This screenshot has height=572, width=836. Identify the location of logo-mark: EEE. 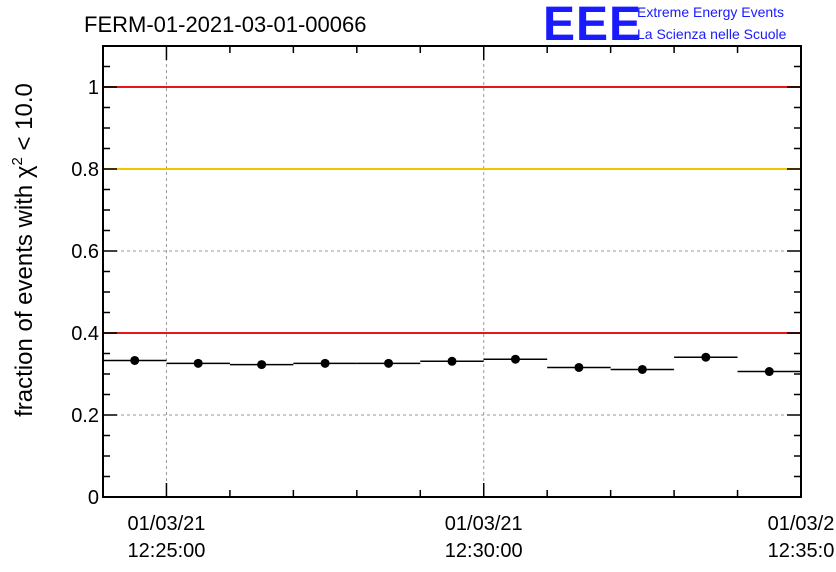
(592, 25).